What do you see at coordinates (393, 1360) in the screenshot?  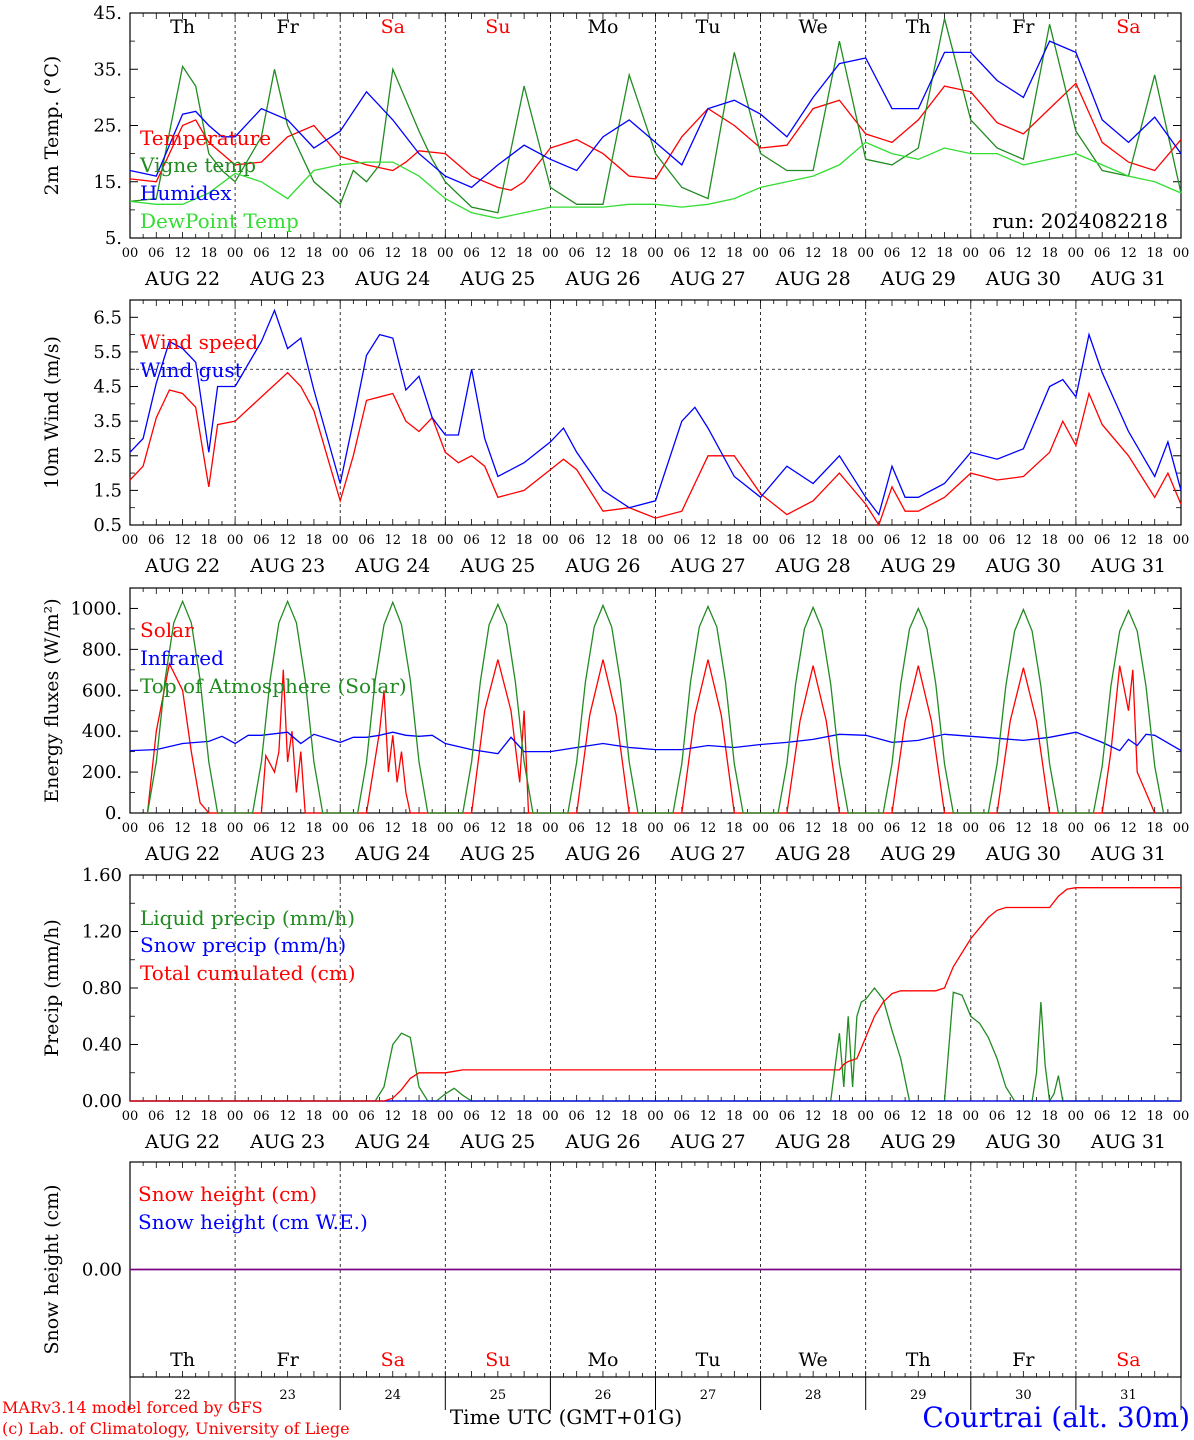 I see `weekday-label-bottom: Sa` at bounding box center [393, 1360].